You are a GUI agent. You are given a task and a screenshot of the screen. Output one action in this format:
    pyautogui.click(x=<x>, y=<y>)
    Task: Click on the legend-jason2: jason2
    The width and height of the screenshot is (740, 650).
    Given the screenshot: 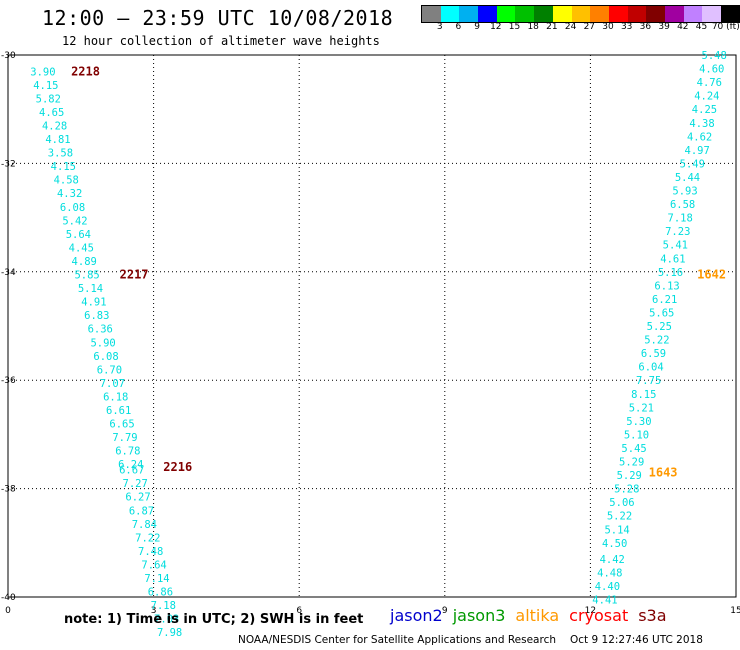 What is the action you would take?
    pyautogui.click(x=416, y=615)
    